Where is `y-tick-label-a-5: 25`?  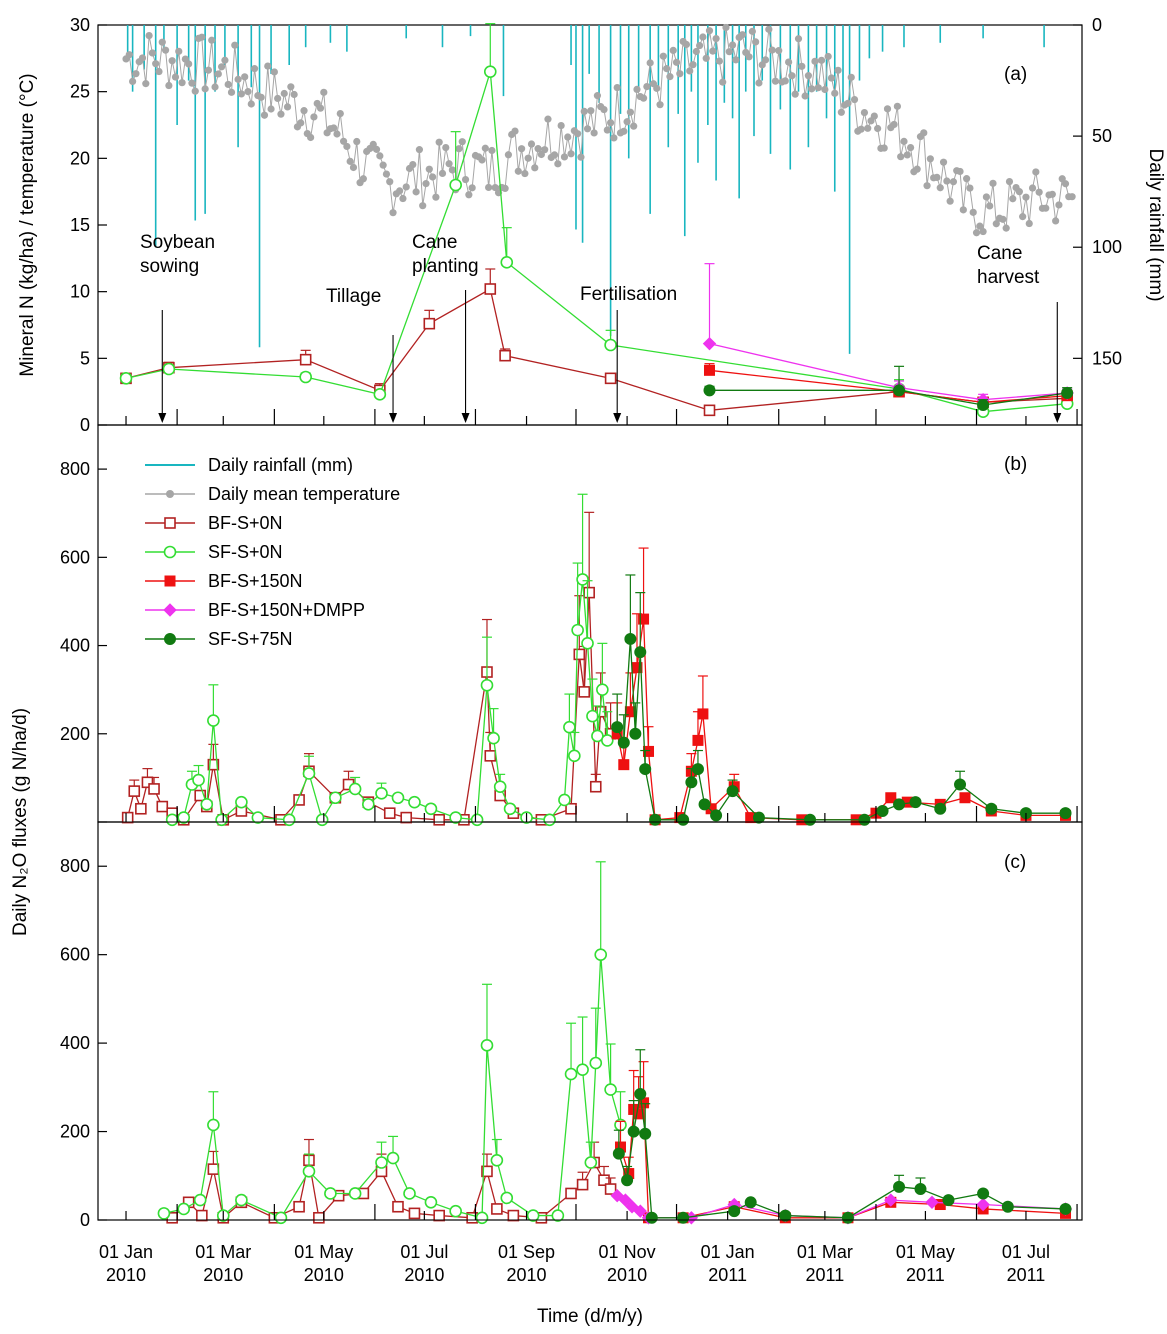 y-tick-label-a-5: 25 is located at coordinates (80, 92).